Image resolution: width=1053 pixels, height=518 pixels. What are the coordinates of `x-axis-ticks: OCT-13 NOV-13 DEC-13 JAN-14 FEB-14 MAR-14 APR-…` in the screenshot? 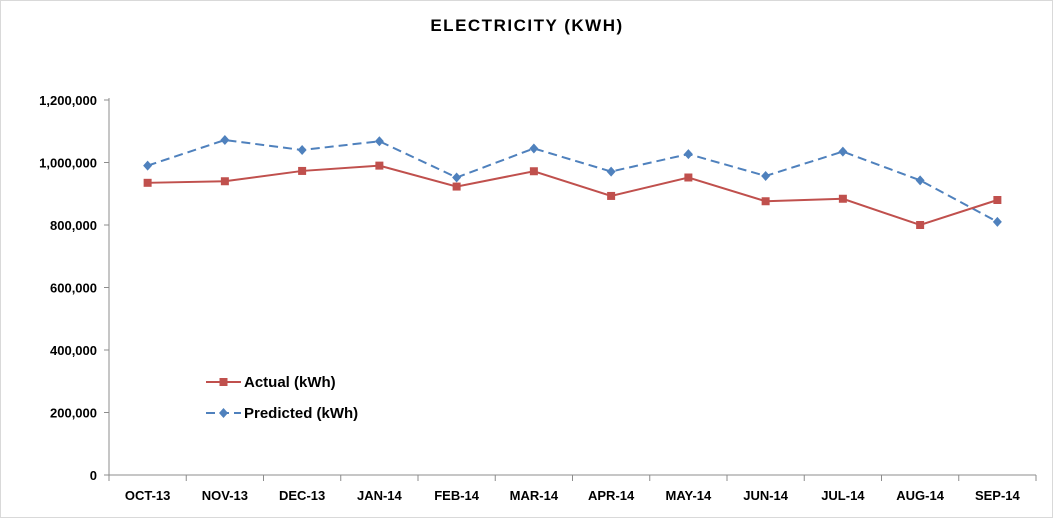 It's located at (572, 489).